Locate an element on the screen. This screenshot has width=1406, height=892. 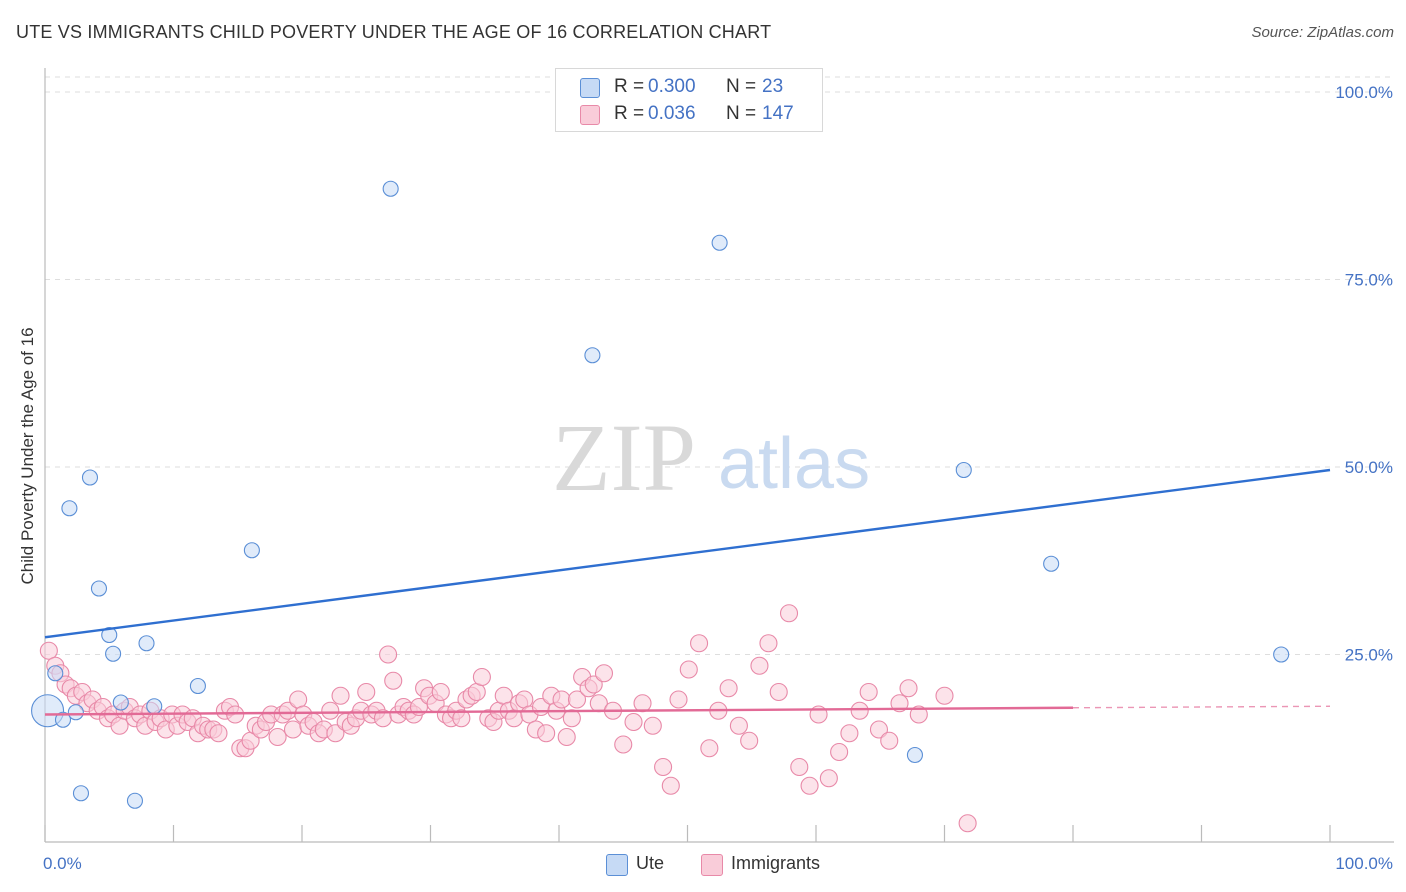
stat-n-value: 23 is located at coordinates (773, 86).